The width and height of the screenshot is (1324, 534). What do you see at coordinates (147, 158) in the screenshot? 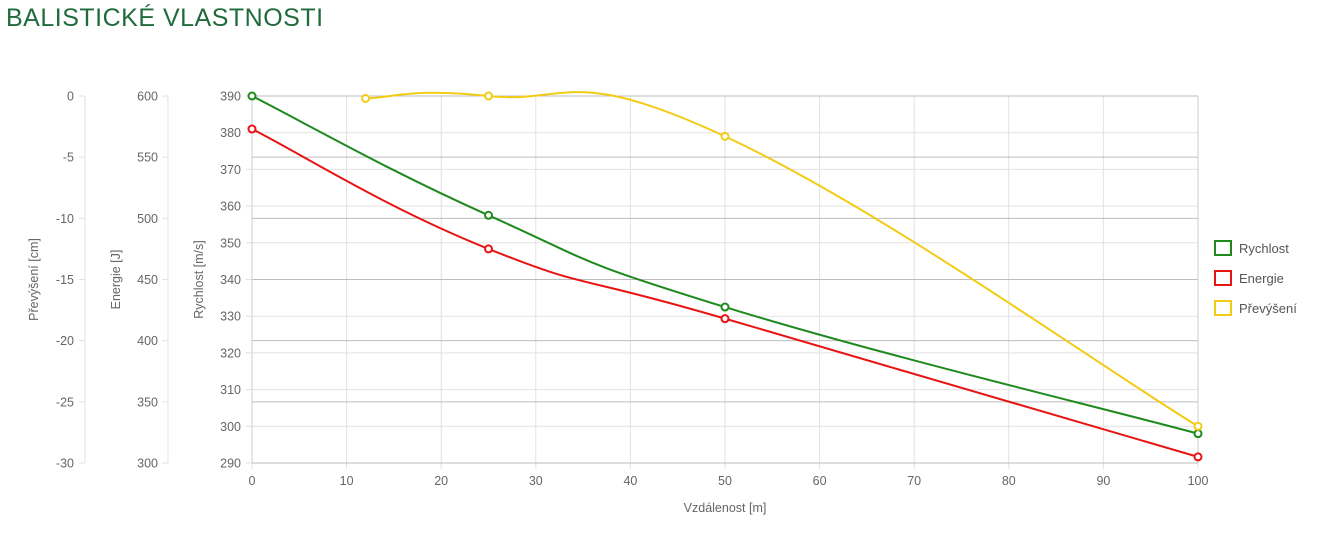
I see `energy-tick-label: 550` at bounding box center [147, 158].